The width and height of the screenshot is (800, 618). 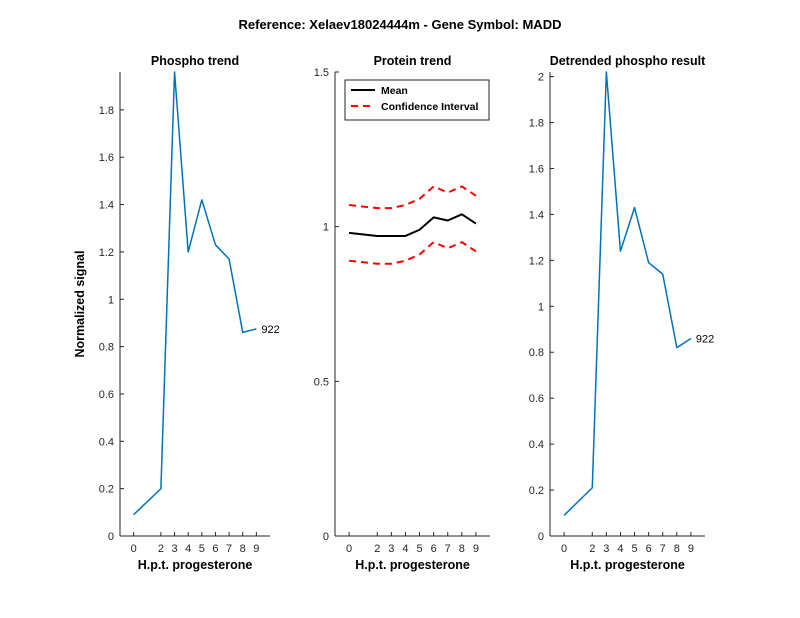 I want to click on y-axis-label: Normalized signal, so click(x=80, y=304).